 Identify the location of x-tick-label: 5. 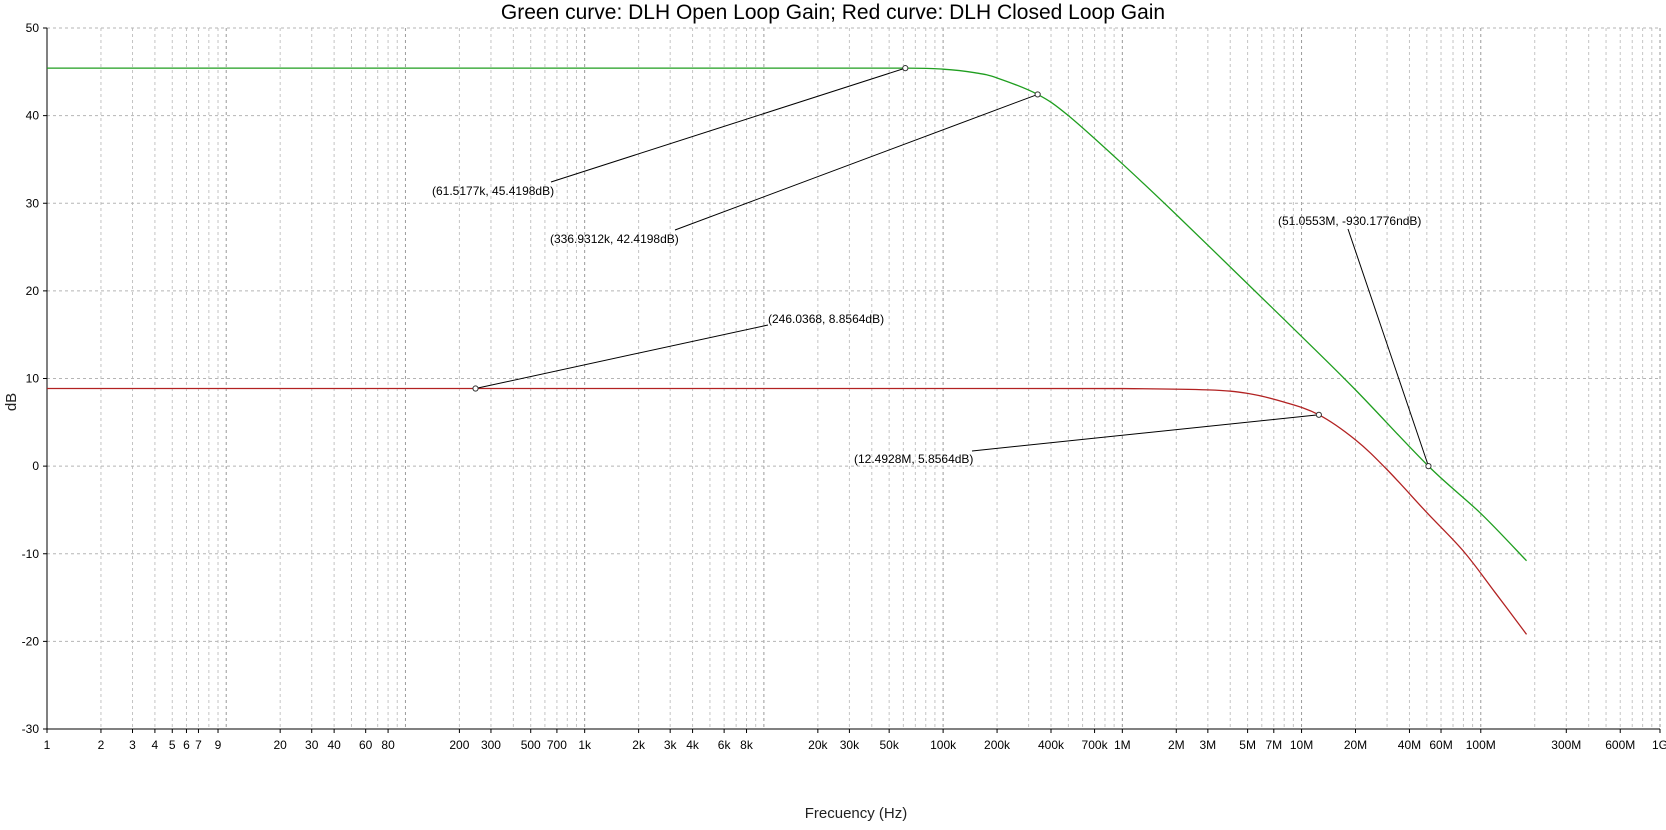
(172, 745).